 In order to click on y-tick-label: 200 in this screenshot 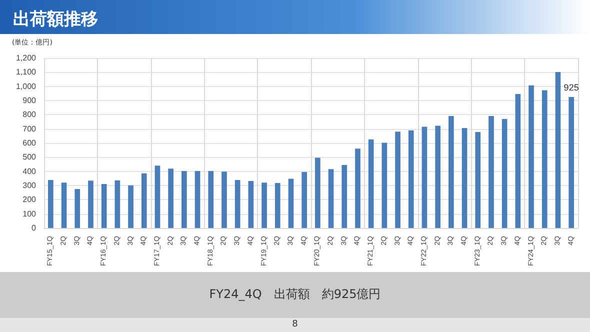, I will do `click(29, 199)`.